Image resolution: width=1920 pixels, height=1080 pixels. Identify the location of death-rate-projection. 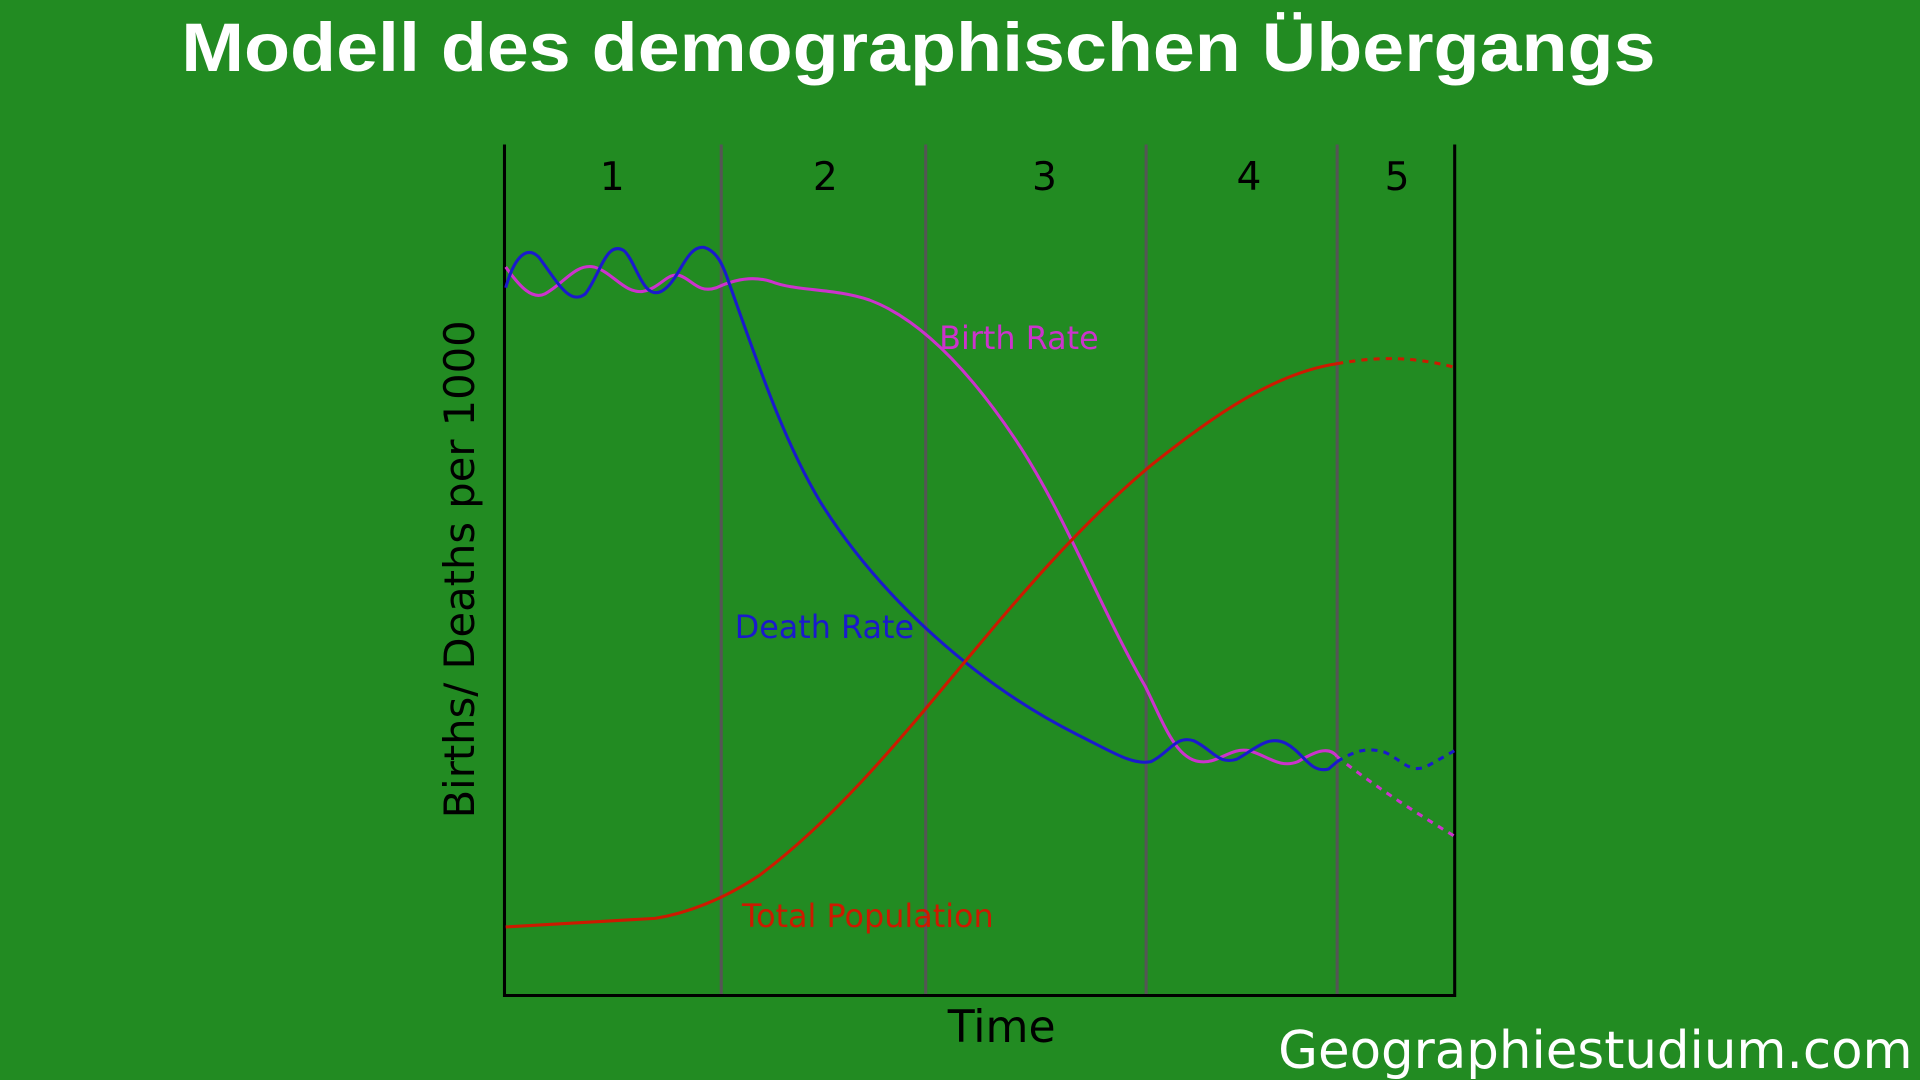
(1396, 759).